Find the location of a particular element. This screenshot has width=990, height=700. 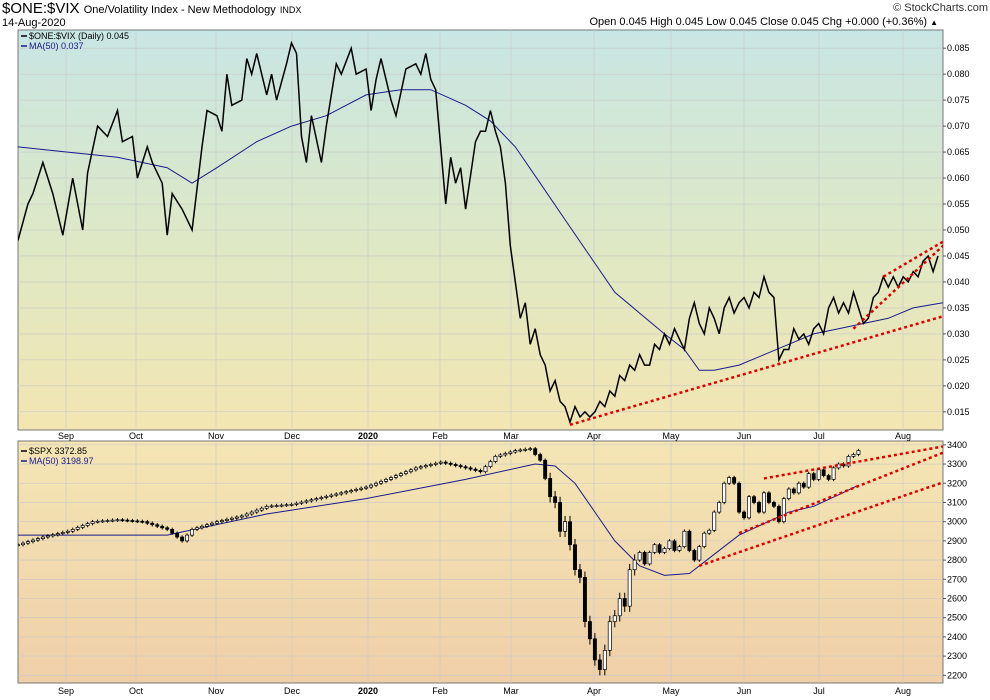

top-month-label: Apr is located at coordinates (594, 436).